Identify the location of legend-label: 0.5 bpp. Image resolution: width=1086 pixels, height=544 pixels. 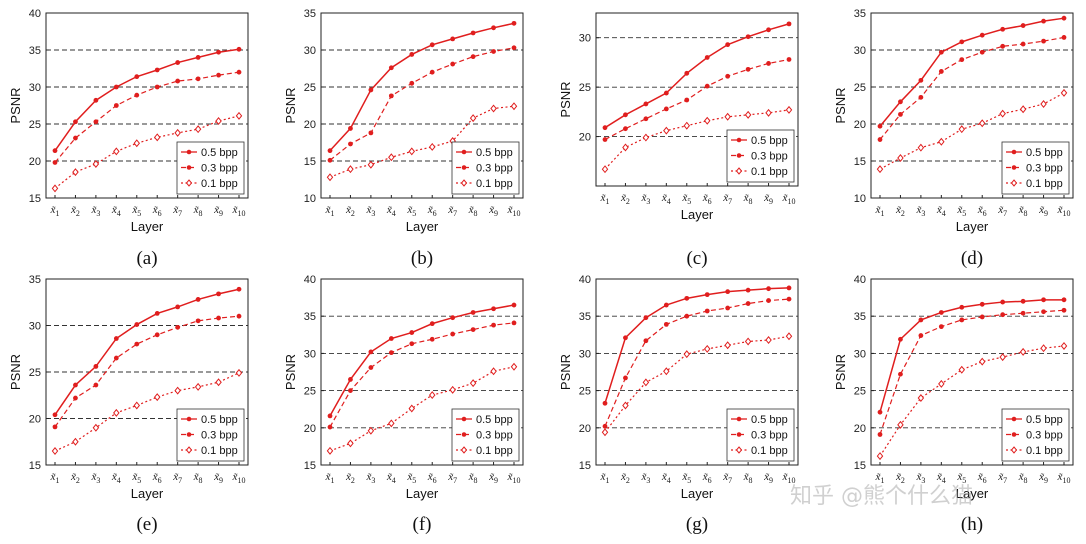
(219, 420).